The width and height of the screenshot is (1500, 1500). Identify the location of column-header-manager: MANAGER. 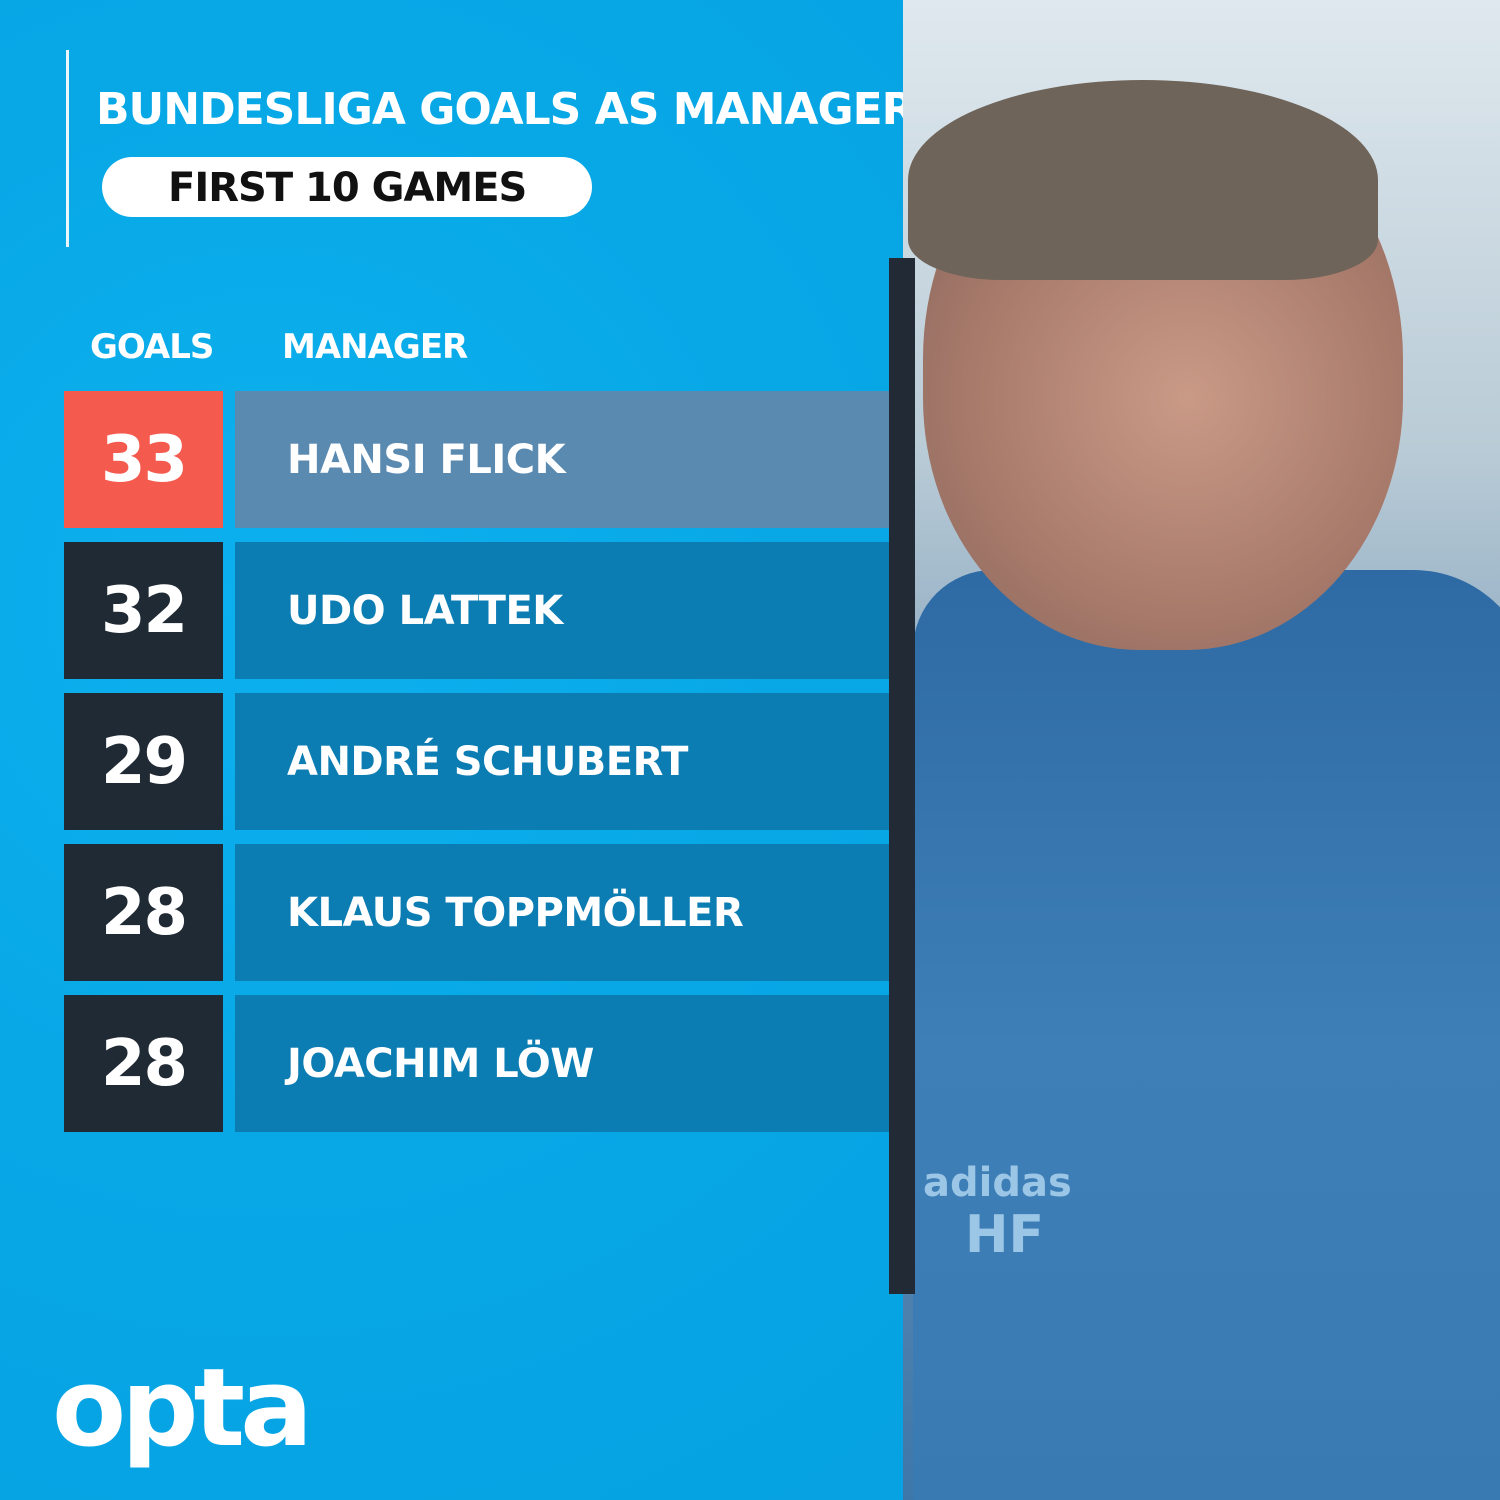
(375, 347).